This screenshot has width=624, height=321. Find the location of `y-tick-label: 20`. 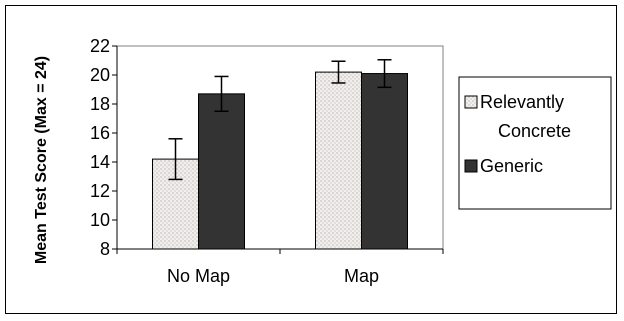

y-tick-label: 20 is located at coordinates (100, 75).